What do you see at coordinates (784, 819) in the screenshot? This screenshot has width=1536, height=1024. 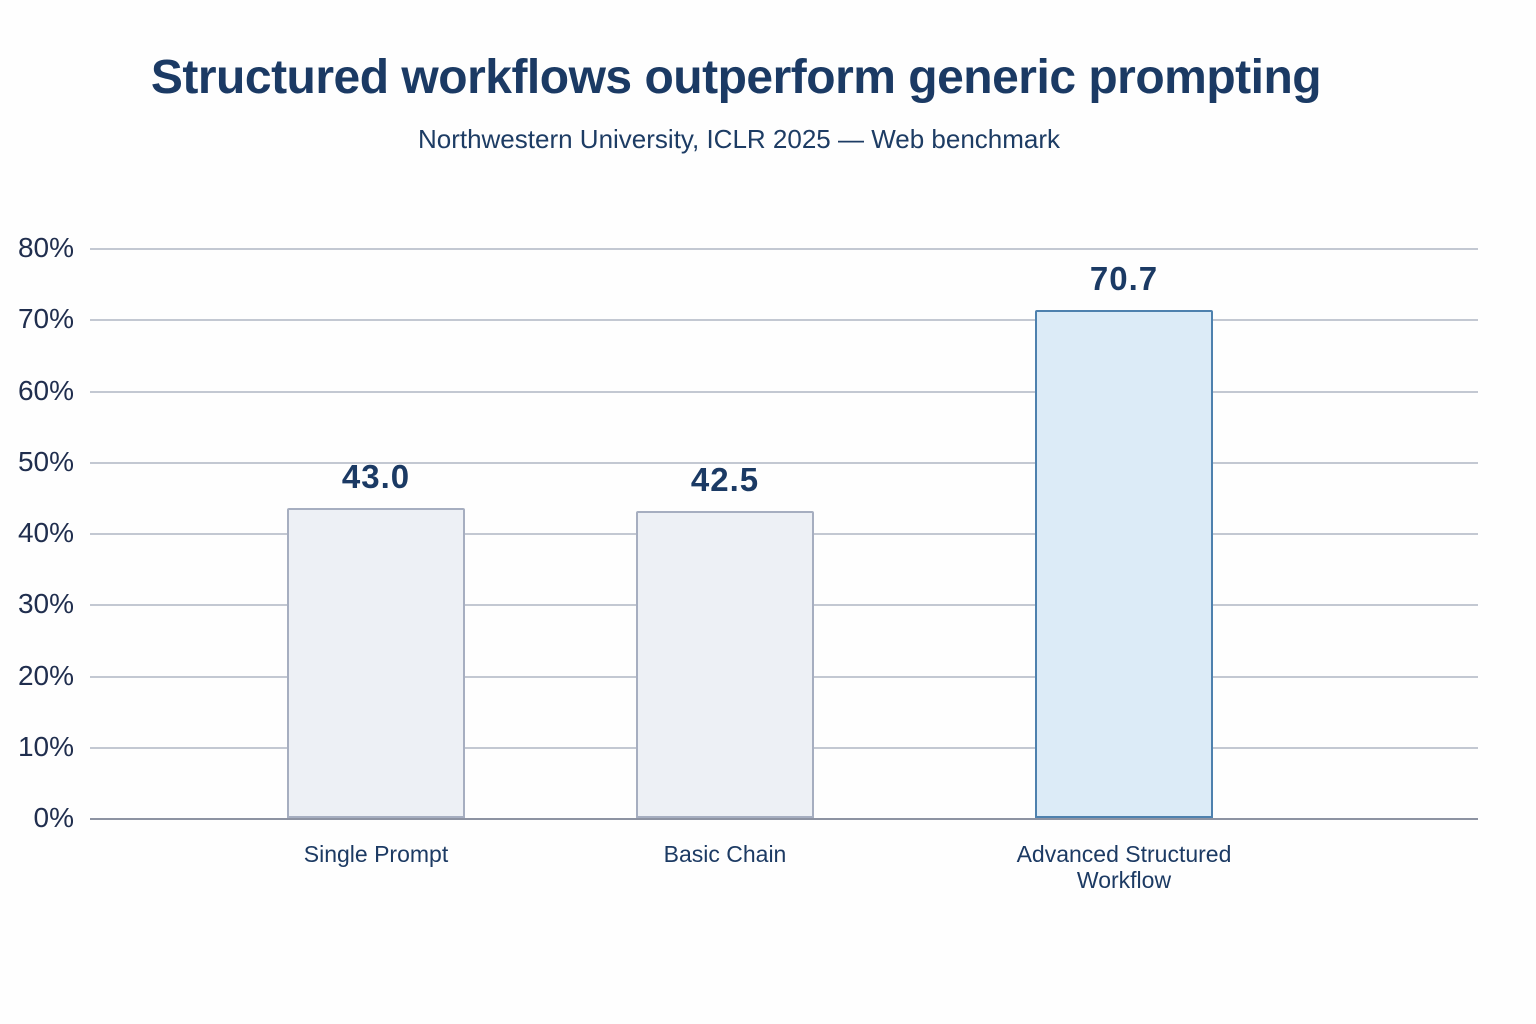 I see `x-axis-line` at bounding box center [784, 819].